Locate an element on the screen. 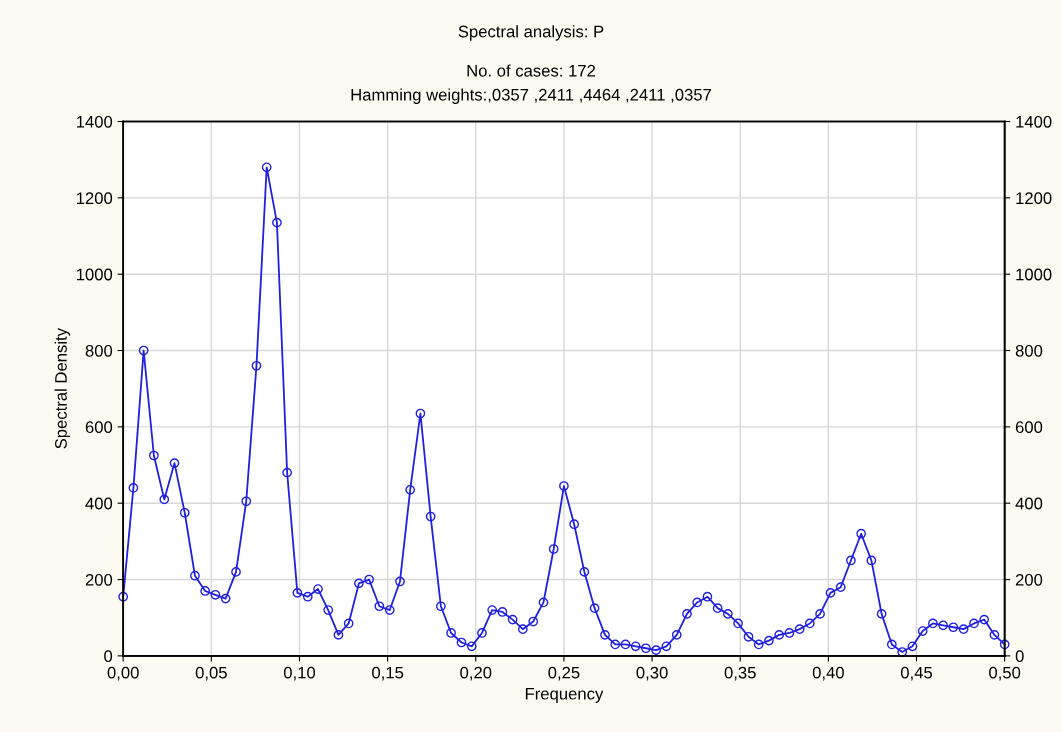 The image size is (1062, 732). y-tick-label: 1000 is located at coordinates (94, 274).